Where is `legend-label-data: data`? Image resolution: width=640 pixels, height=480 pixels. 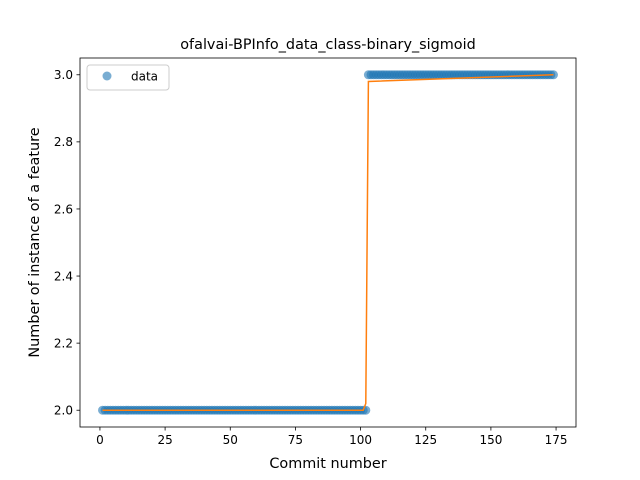 legend-label-data: data is located at coordinates (144, 77).